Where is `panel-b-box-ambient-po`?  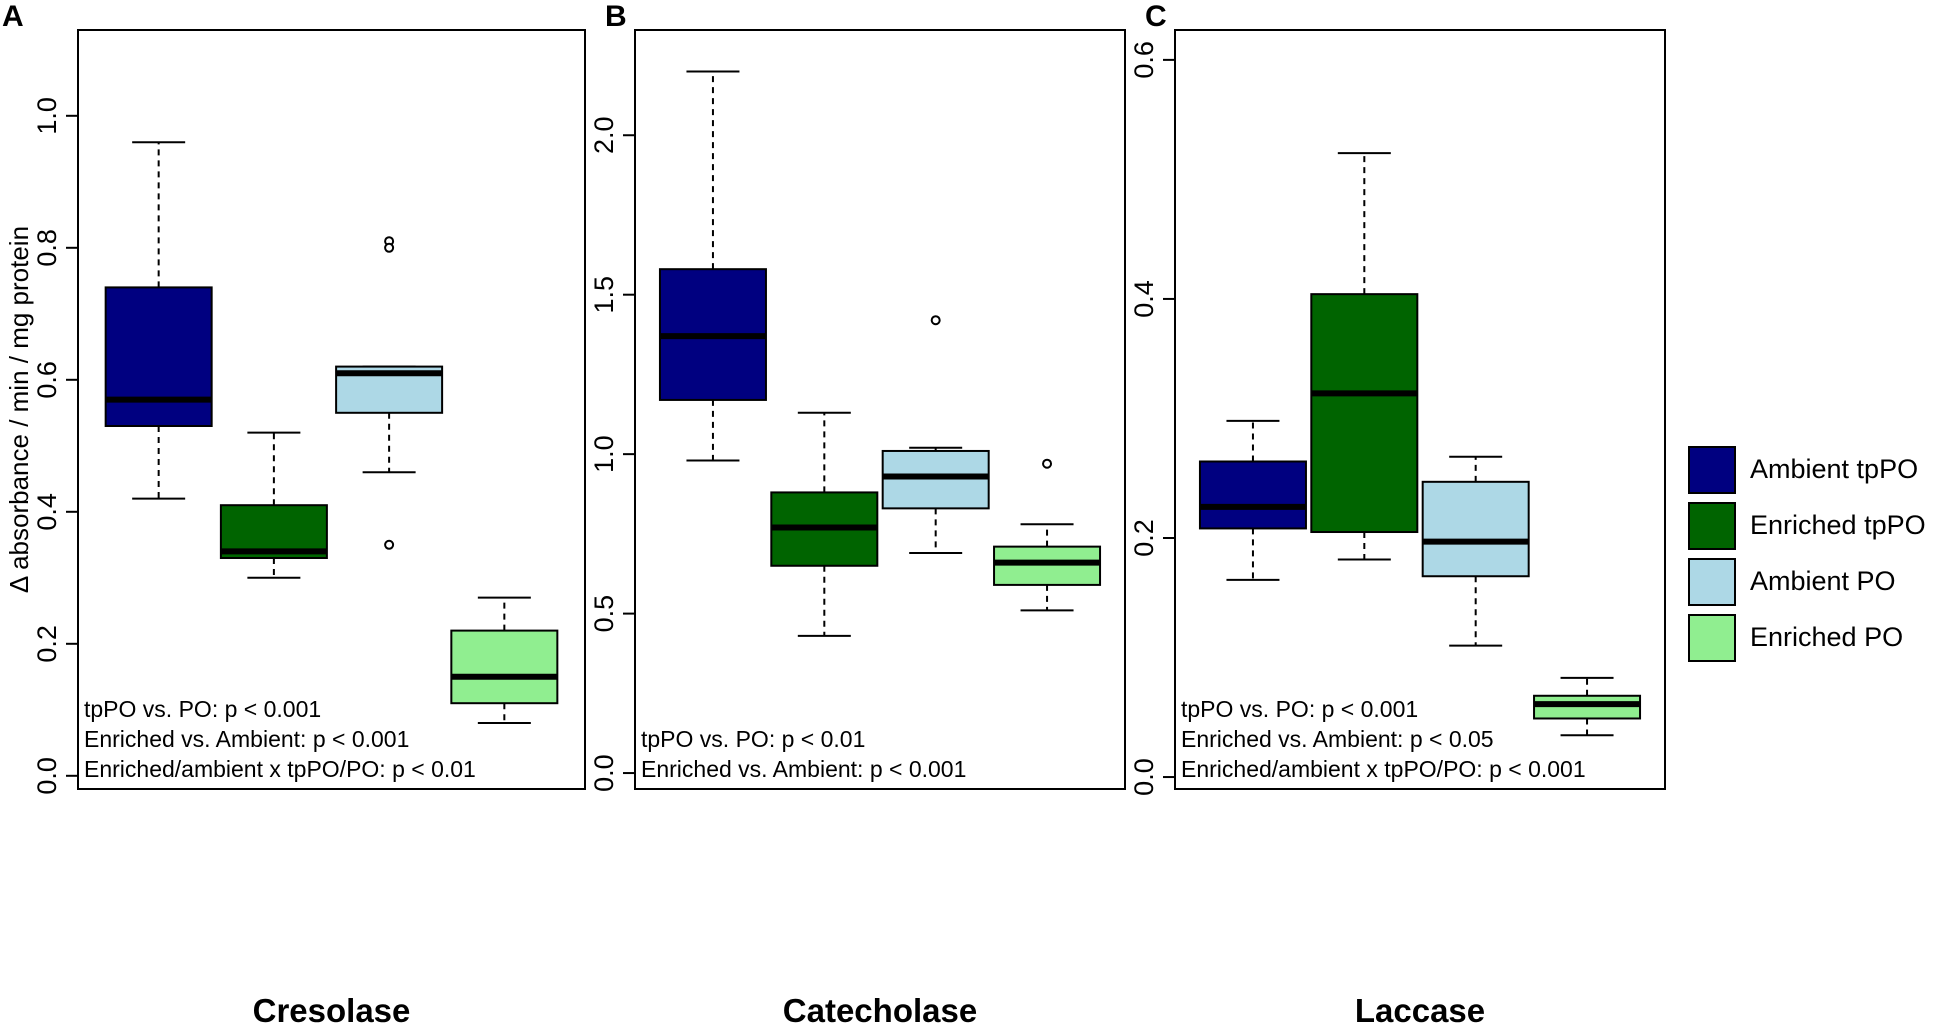 panel-b-box-ambient-po is located at coordinates (935, 435).